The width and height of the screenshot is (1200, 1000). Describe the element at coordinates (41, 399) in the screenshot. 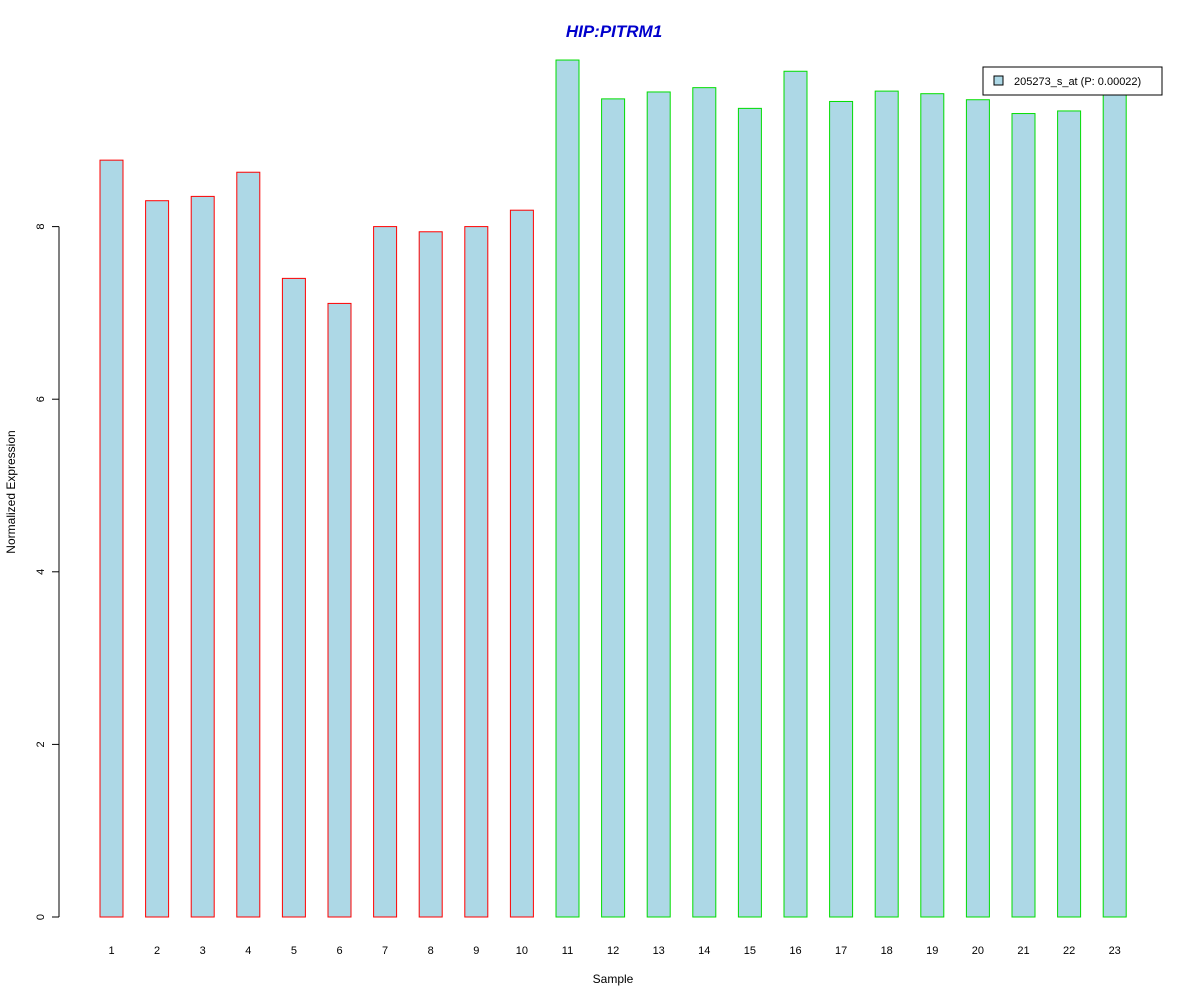

I see `y-tick-label: 6` at that location.